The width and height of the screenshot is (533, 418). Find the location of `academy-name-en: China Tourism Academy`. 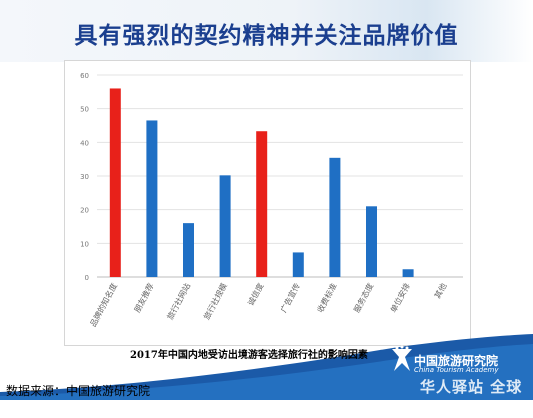

academy-name-en: China Tourism Academy is located at coordinates (456, 370).